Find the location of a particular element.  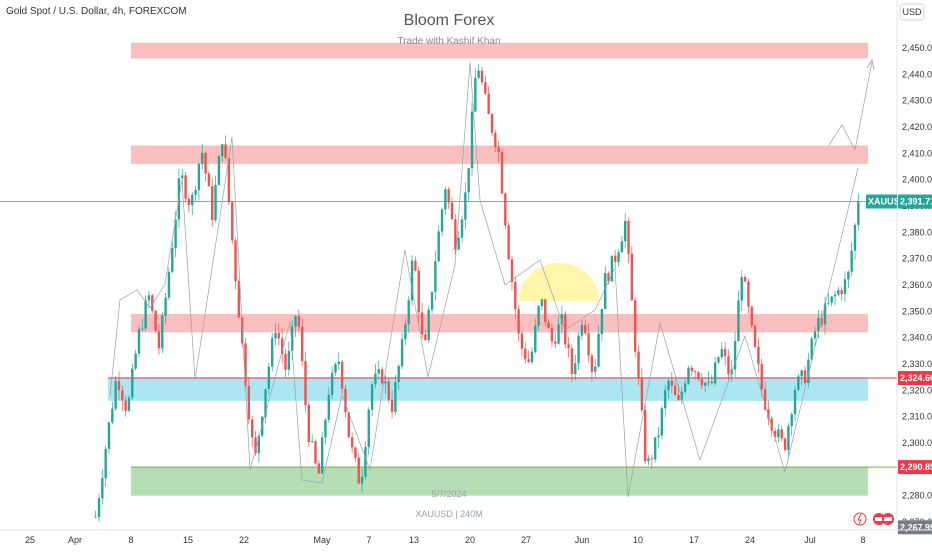

x-tick-label: 13 is located at coordinates (414, 540).